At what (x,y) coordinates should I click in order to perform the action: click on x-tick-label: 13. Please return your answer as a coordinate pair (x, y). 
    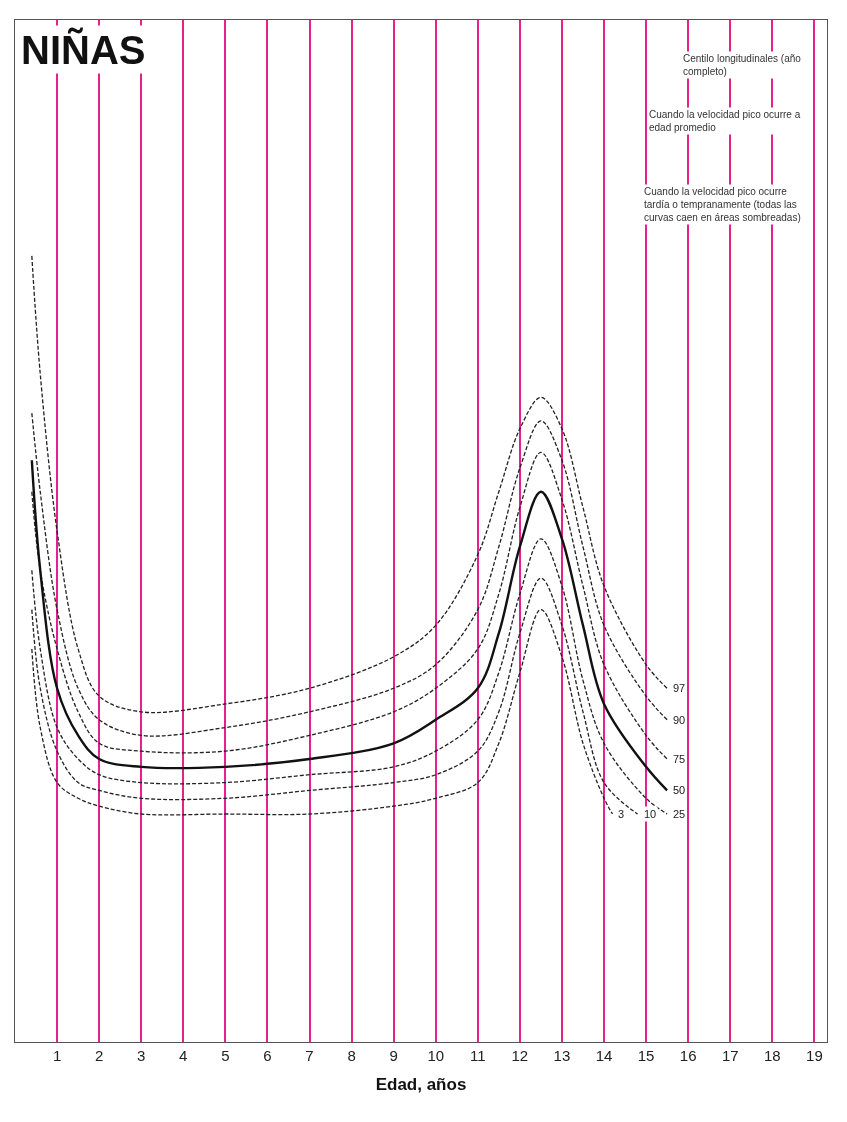
    Looking at the image, I should click on (562, 1055).